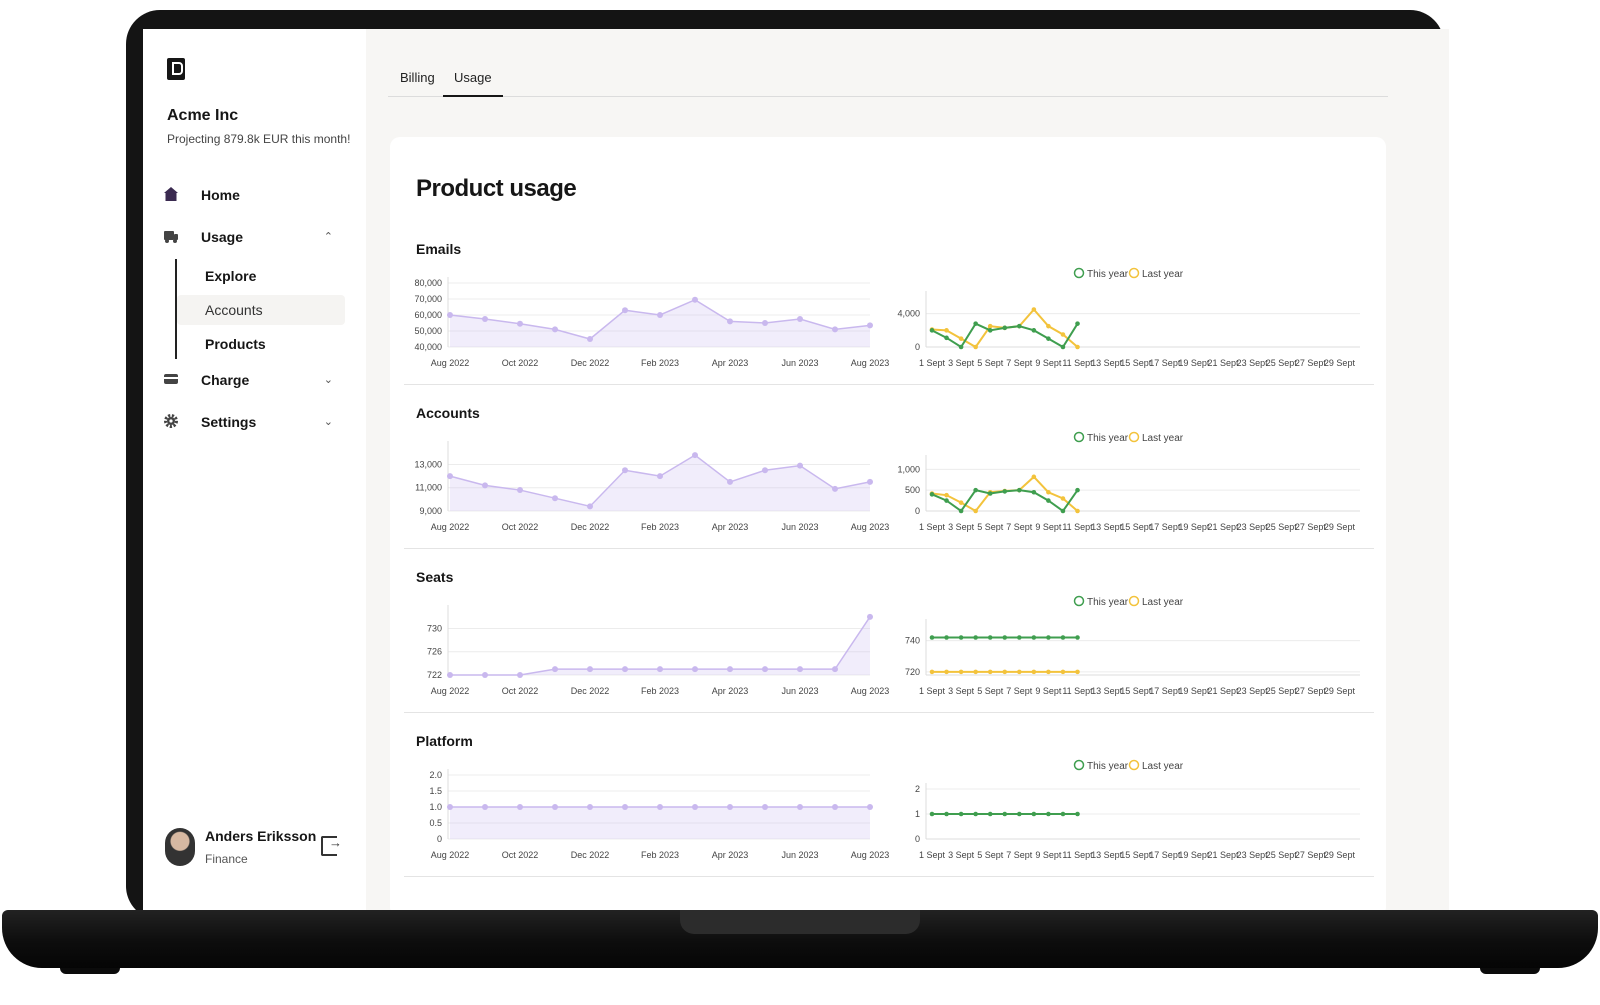 This screenshot has width=1600, height=1005. I want to click on user-profile: Anders Eriksson Finance, so click(260, 848).